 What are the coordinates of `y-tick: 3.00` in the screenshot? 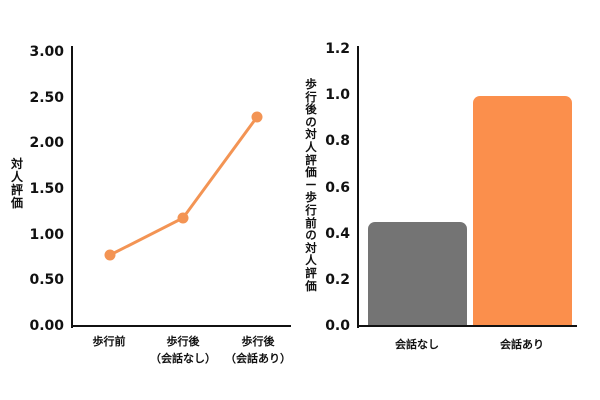 It's located at (46, 52).